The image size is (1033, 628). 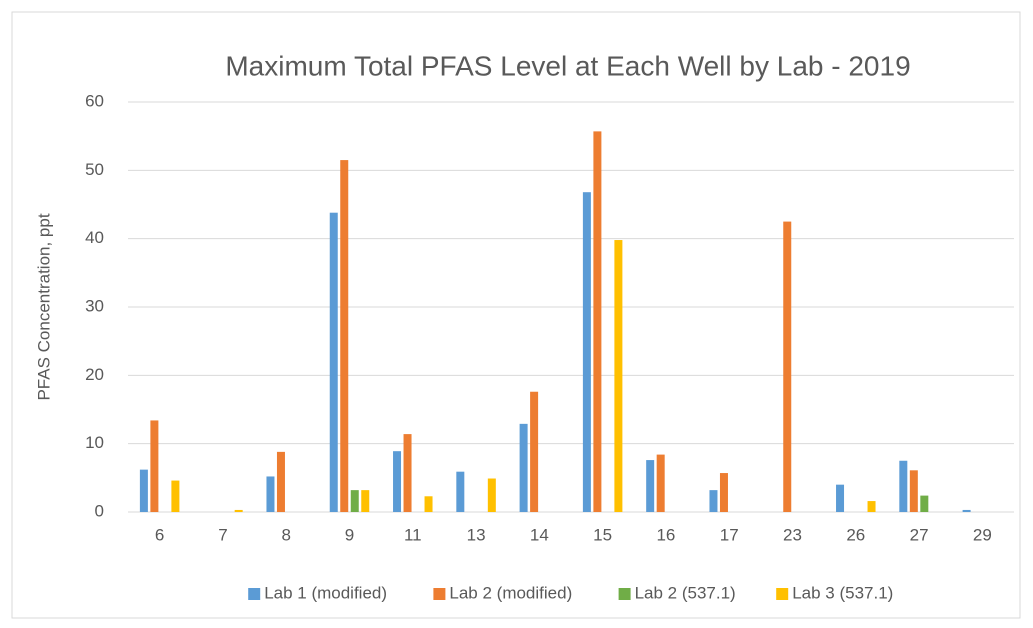 I want to click on y-tick-label: 50, so click(x=94, y=169).